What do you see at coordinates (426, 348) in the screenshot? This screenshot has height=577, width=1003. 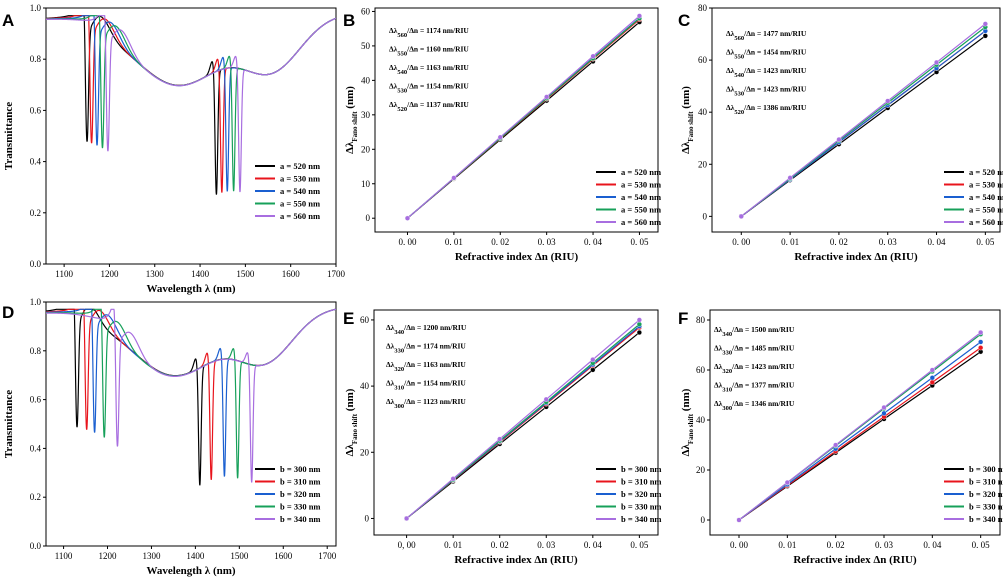 I see `sensitivity-annotation: Δλ330/Δn = 1174 nm/RIU` at bounding box center [426, 348].